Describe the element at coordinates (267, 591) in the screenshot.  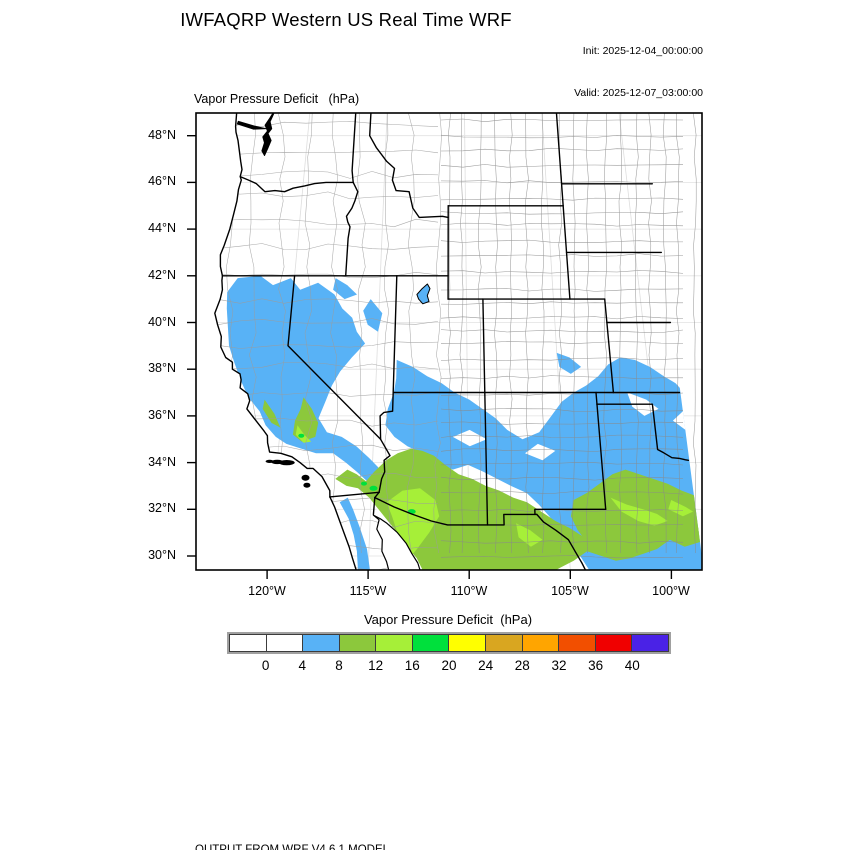
I see `lon-tick-label: 120°W` at that location.